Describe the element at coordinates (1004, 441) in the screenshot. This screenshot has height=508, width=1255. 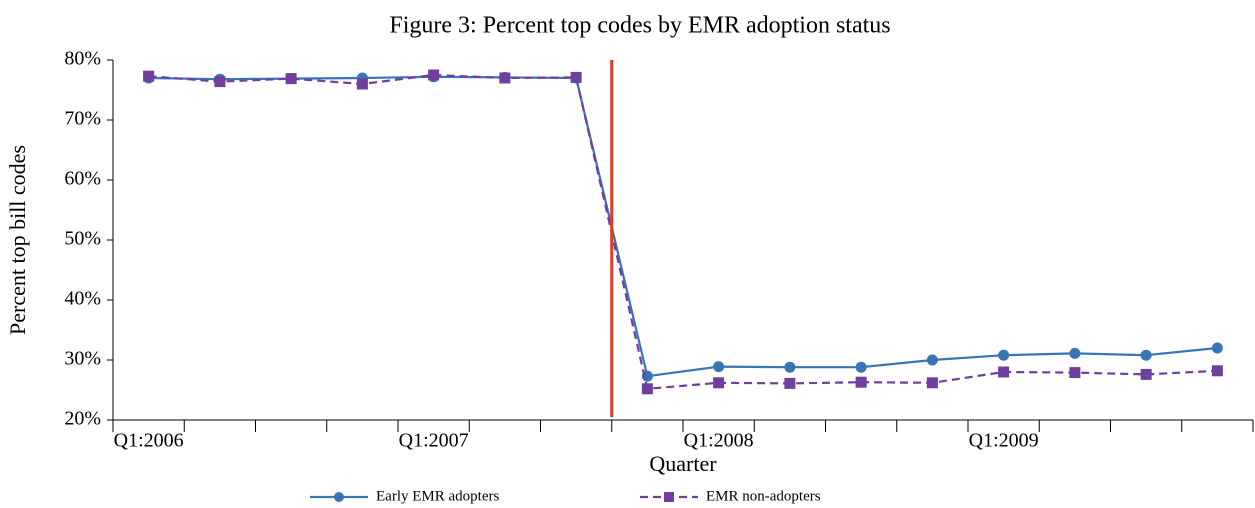
I see `x-tick-label: Q1:2009` at that location.